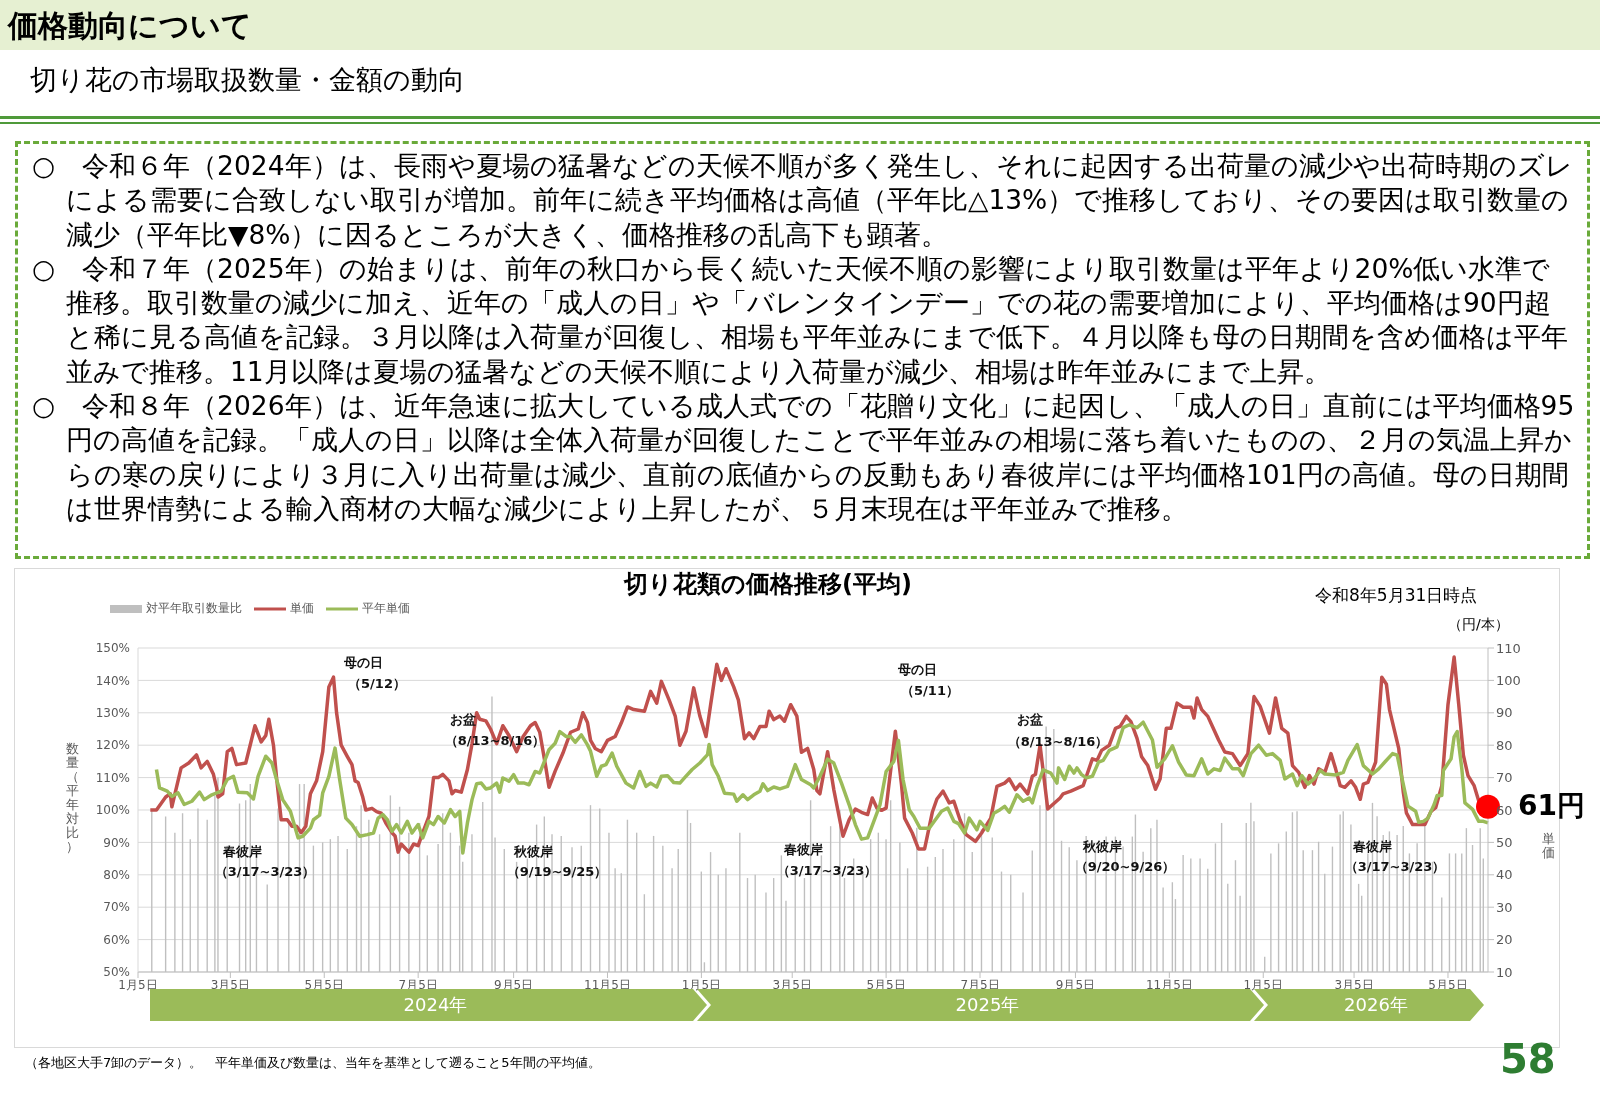 Image resolution: width=1600 pixels, height=1108 pixels. I want to click on chart-title: 切り花類の価格推移(平均), so click(768, 584).